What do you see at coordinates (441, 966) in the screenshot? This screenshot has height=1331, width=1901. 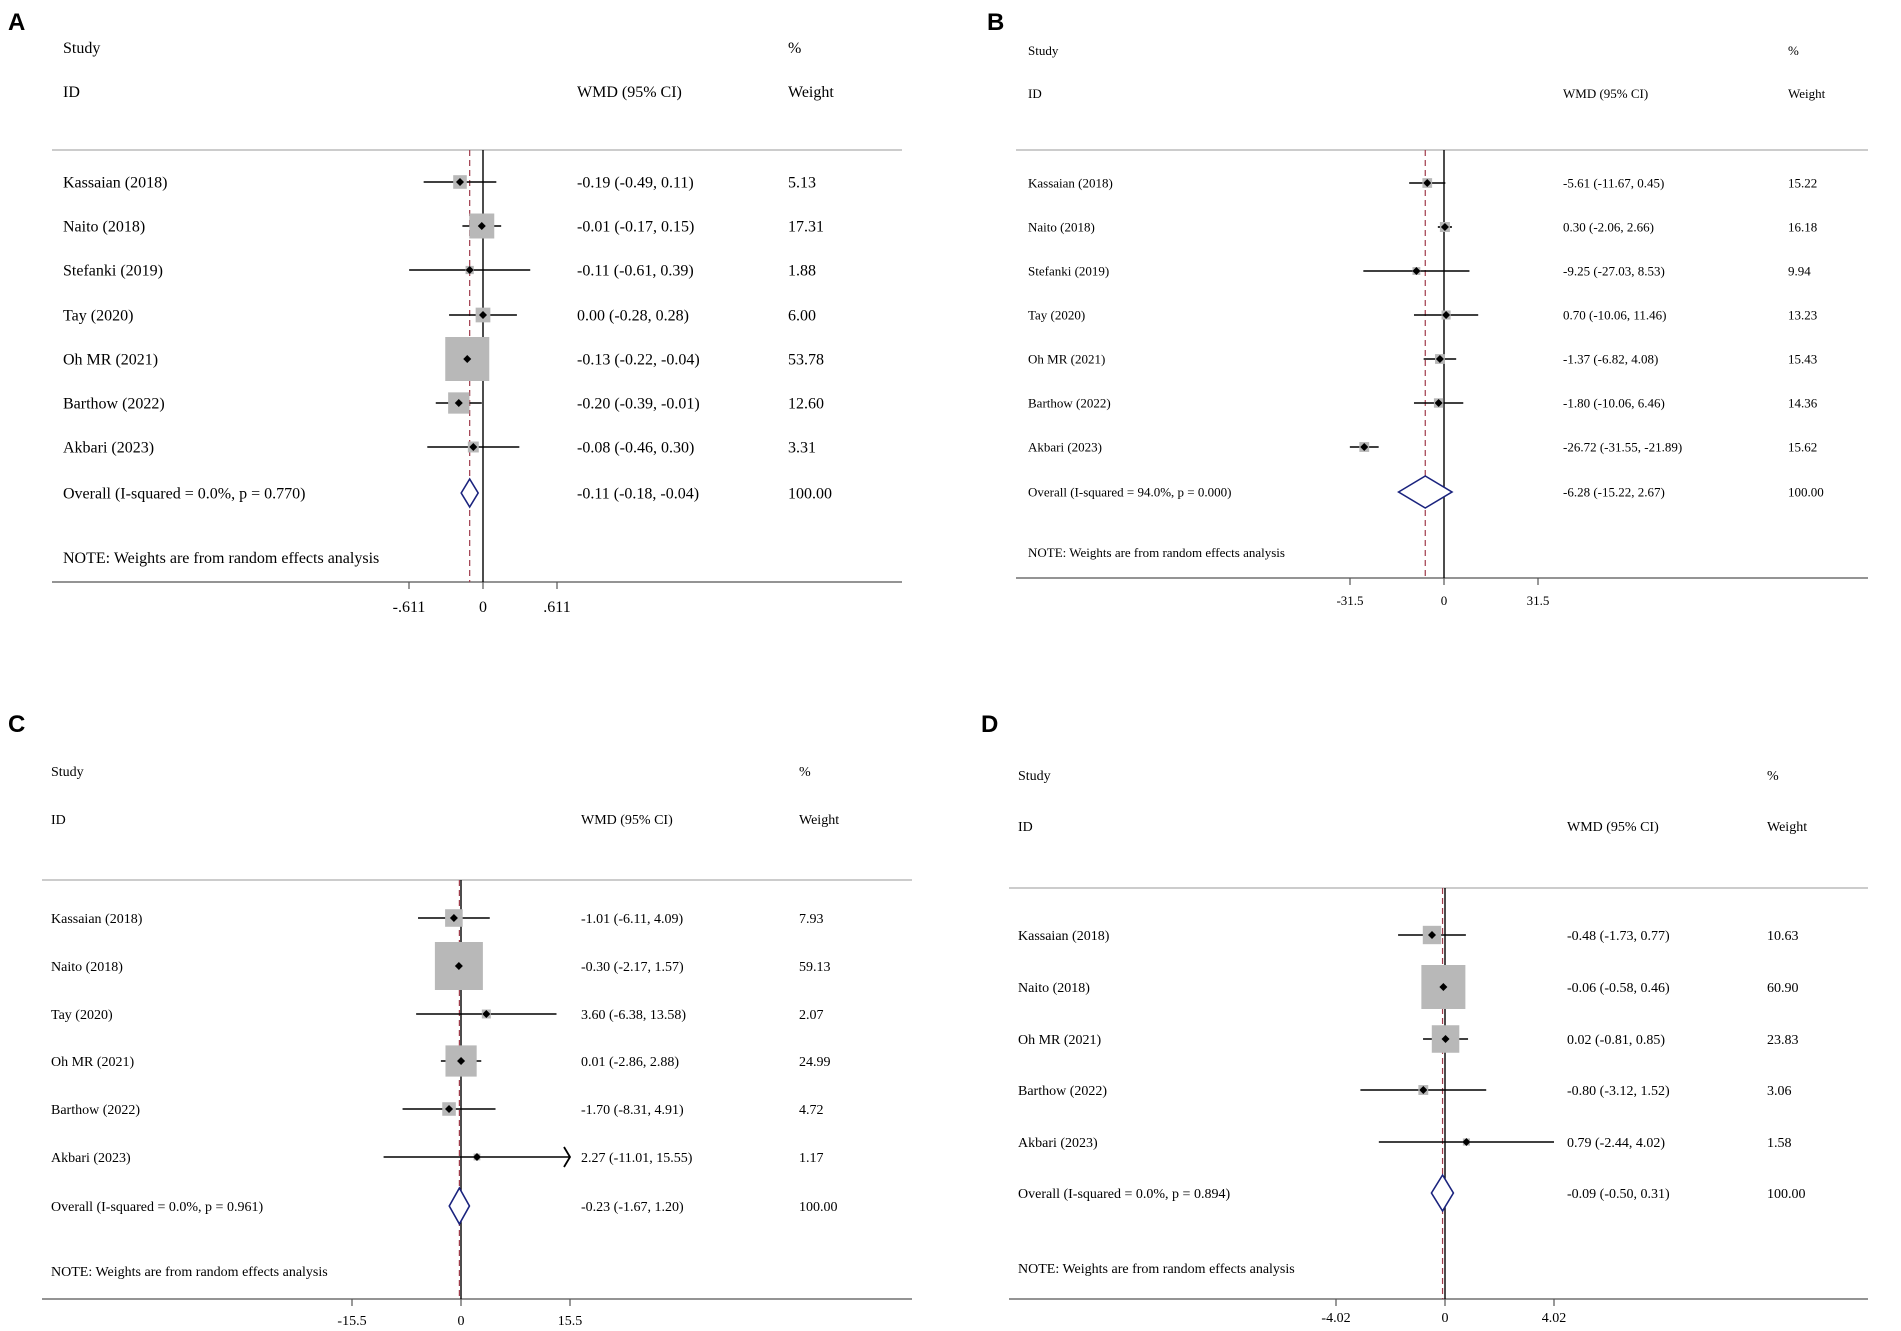 I see `study-row: Naito (2018) -0.30 (-2.17, 1.57) 59.13` at bounding box center [441, 966].